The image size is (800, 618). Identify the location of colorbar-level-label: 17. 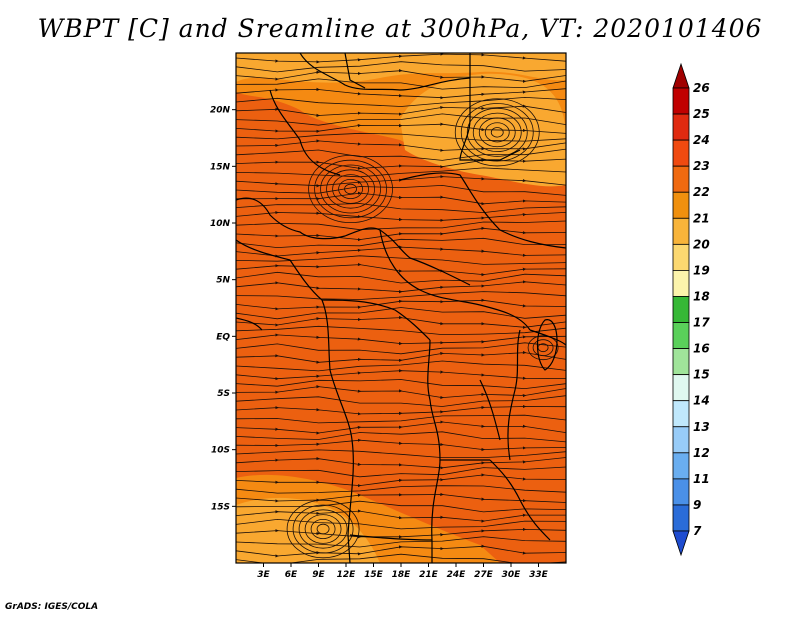
(701, 323).